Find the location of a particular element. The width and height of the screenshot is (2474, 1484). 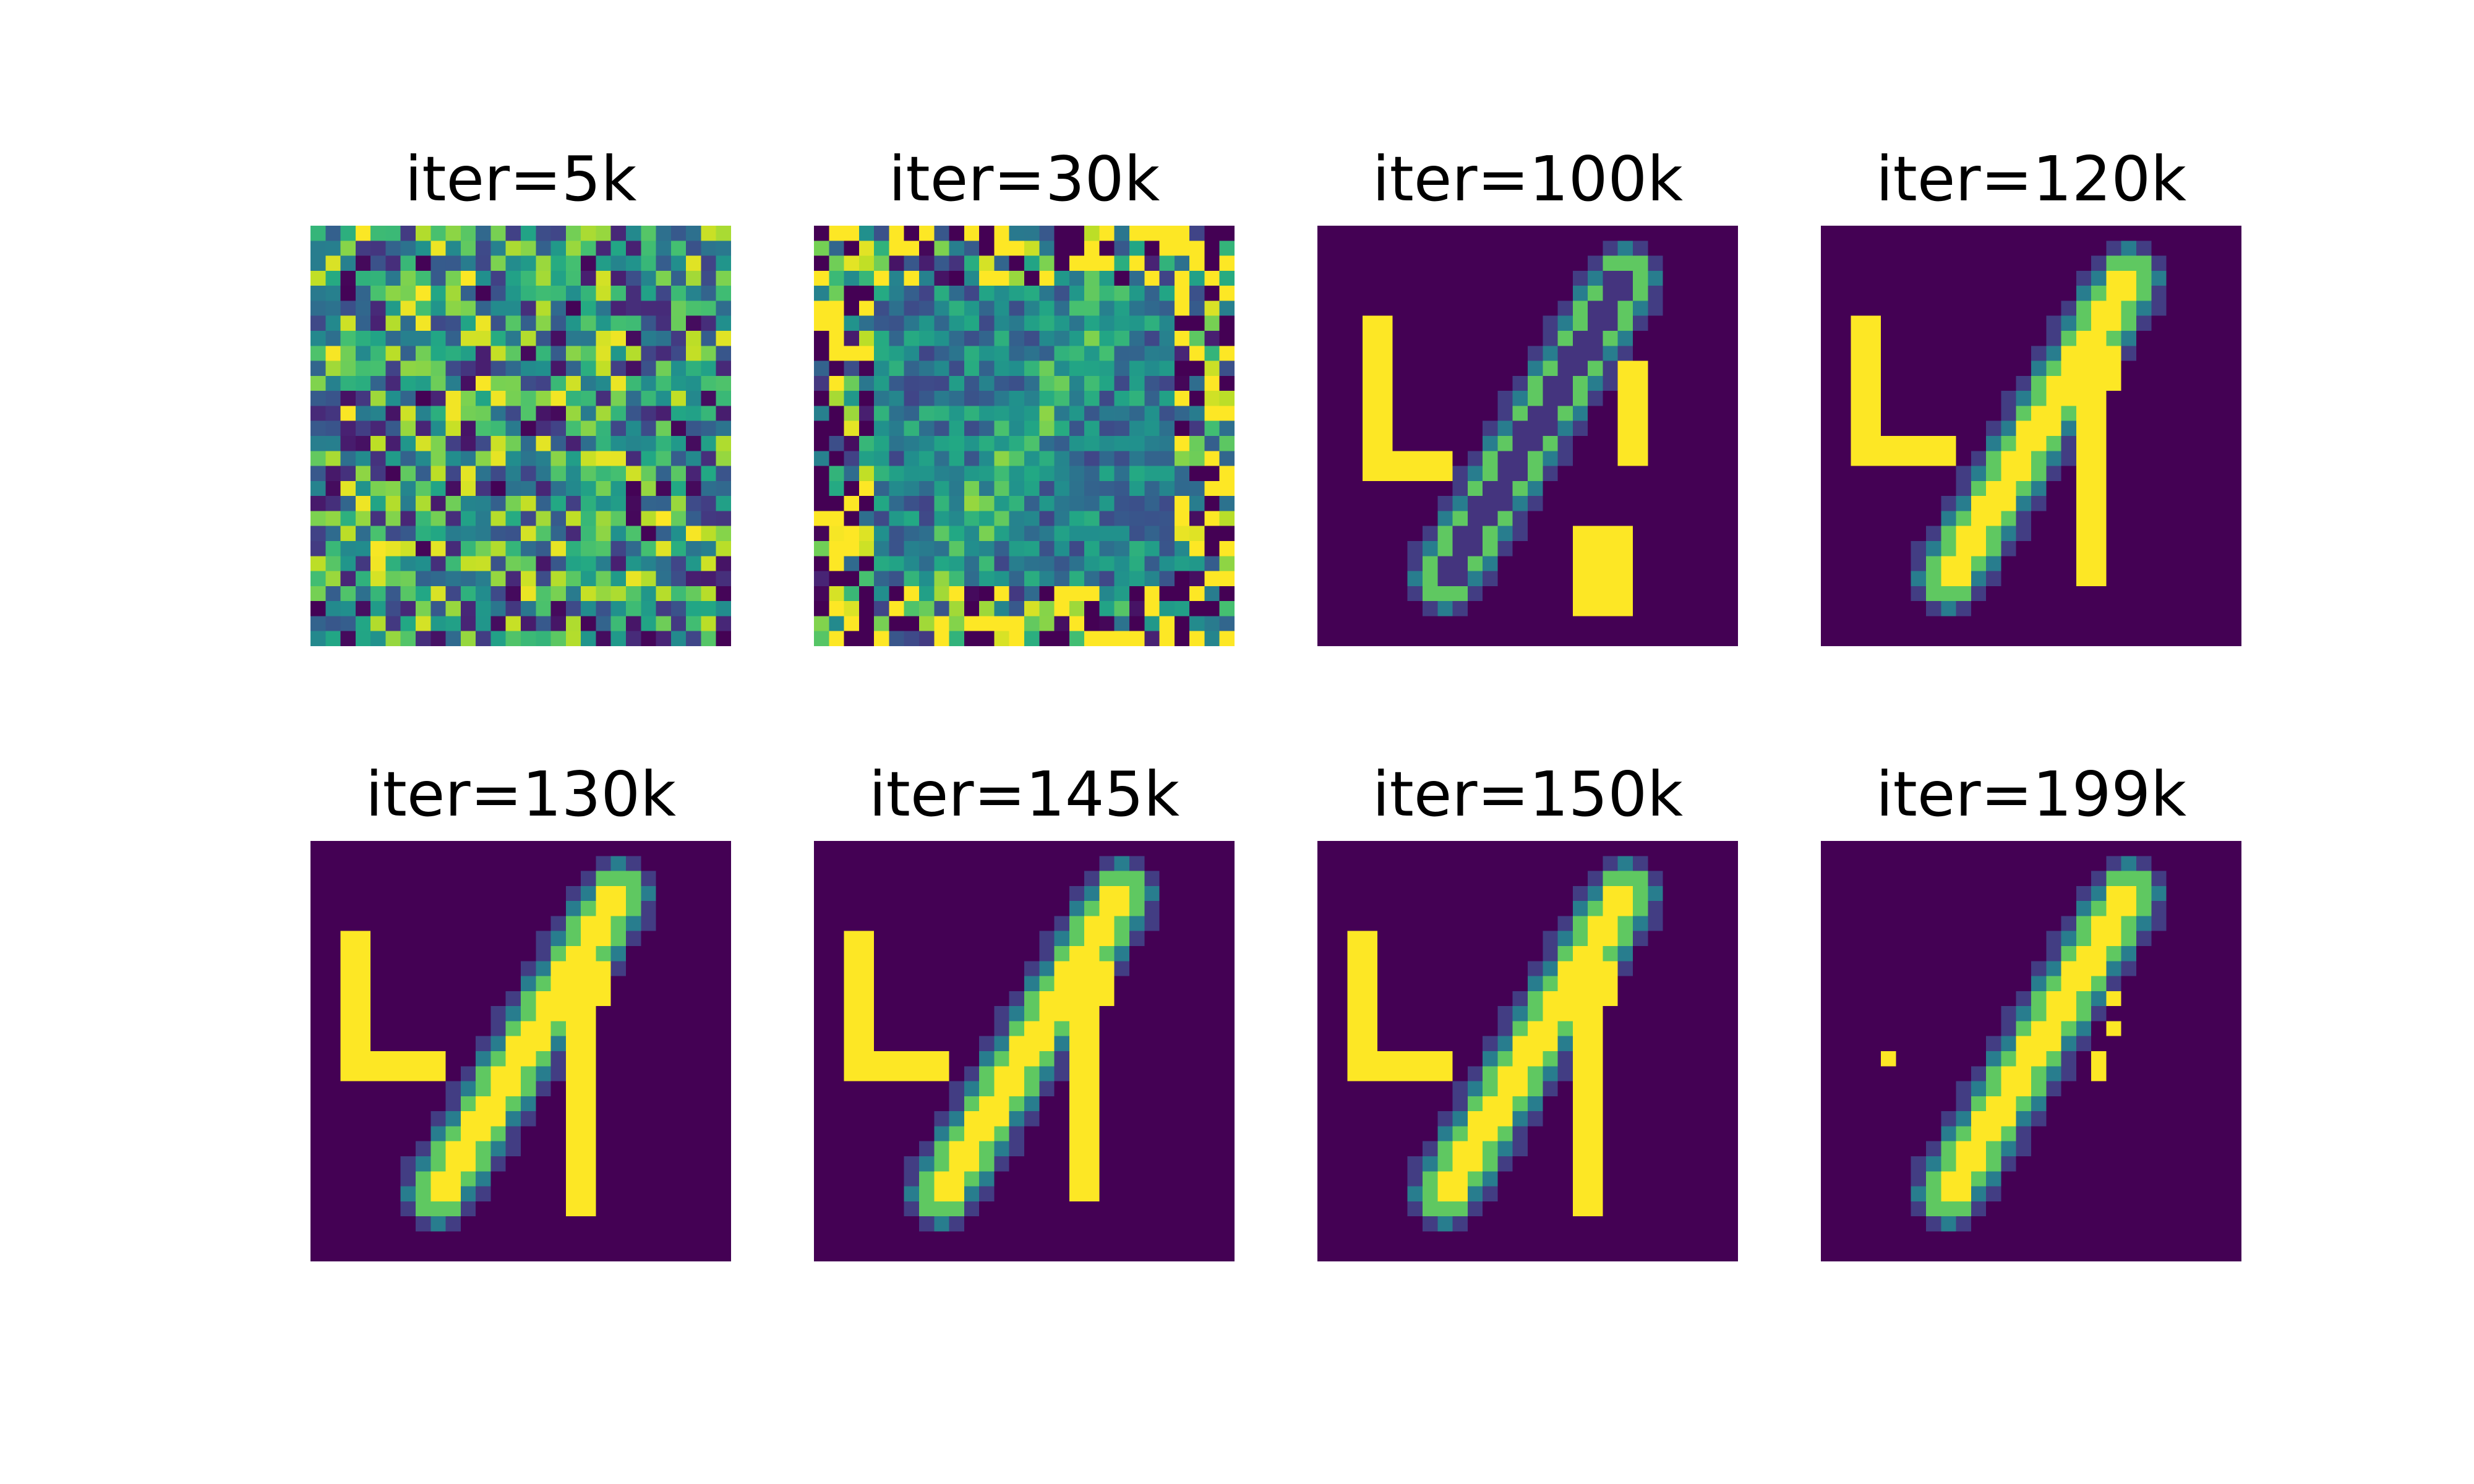

panel-title: iter=30k is located at coordinates (1024, 179).